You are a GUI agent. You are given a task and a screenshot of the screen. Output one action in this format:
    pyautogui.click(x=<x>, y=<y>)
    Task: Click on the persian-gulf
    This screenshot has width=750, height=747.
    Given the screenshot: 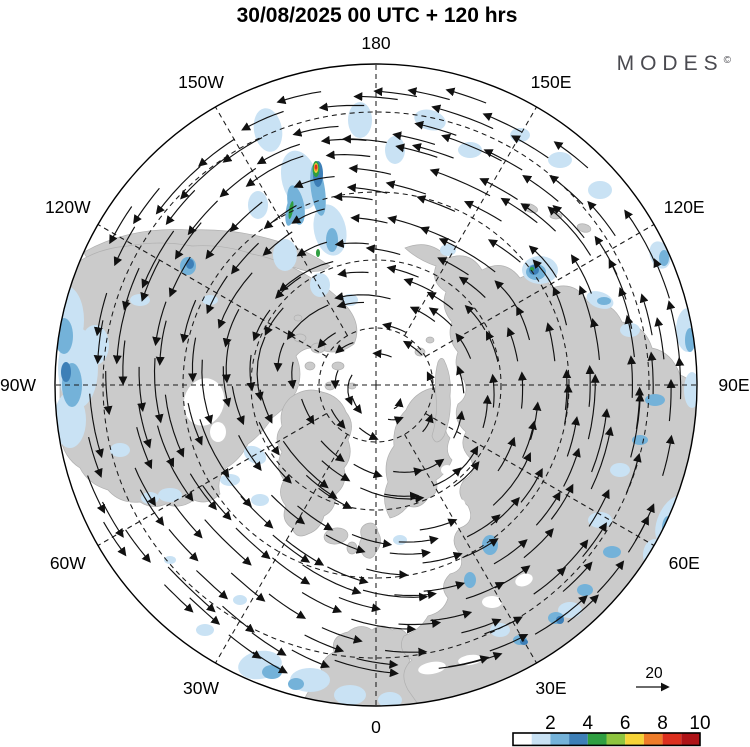 What is the action you would take?
    pyautogui.click(x=628, y=612)
    